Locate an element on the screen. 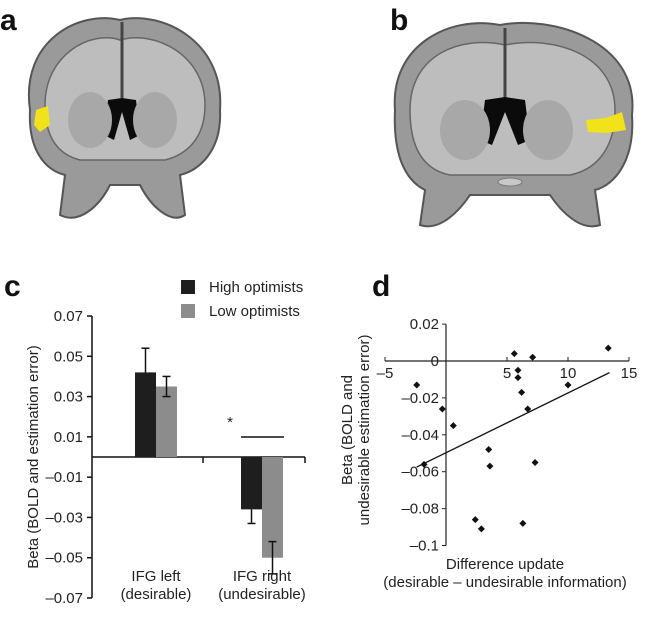 Image resolution: width=650 pixels, height=619 pixels. category-label-c: IFG right is located at coordinates (262, 576).